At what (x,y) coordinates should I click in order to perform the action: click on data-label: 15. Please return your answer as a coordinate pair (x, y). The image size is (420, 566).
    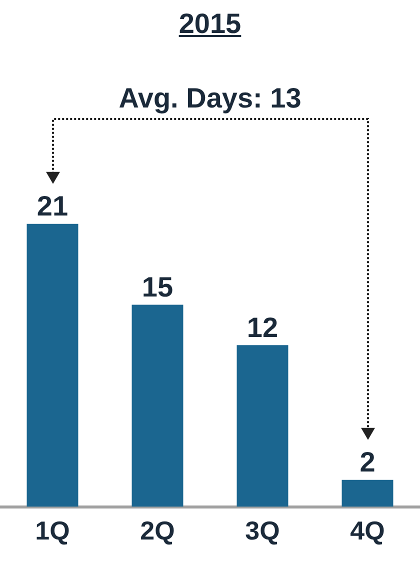
    Looking at the image, I should click on (158, 286).